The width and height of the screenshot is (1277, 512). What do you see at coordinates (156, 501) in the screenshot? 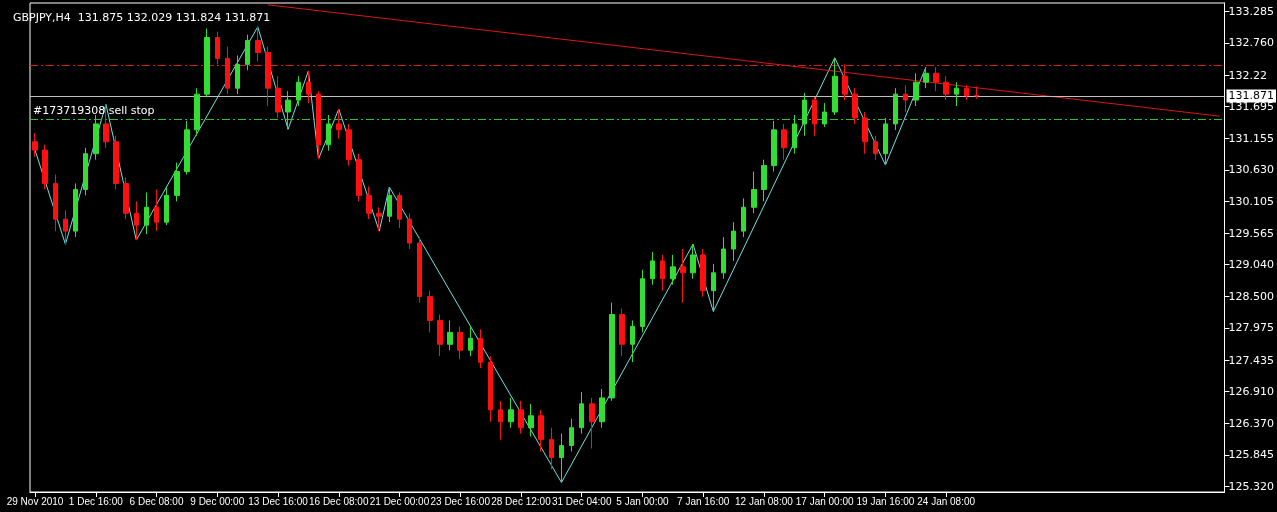
I see `x-tick-label: 6 Dec 08:00` at bounding box center [156, 501].